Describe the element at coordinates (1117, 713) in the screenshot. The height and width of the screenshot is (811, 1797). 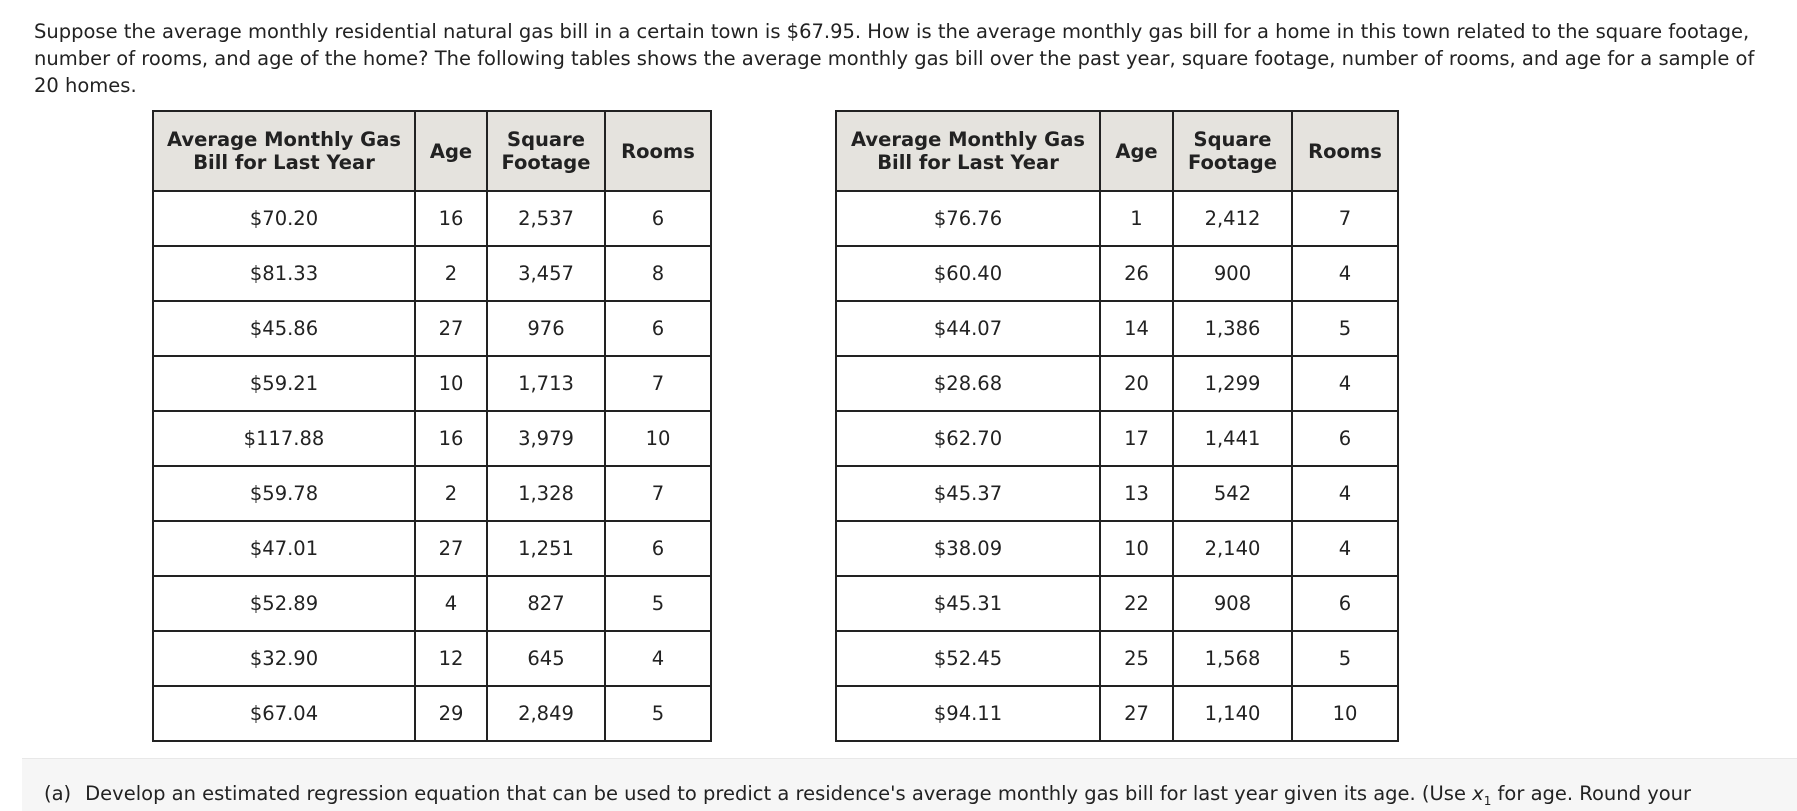
I see `table-row: $94.11 27 1,140 10` at that location.